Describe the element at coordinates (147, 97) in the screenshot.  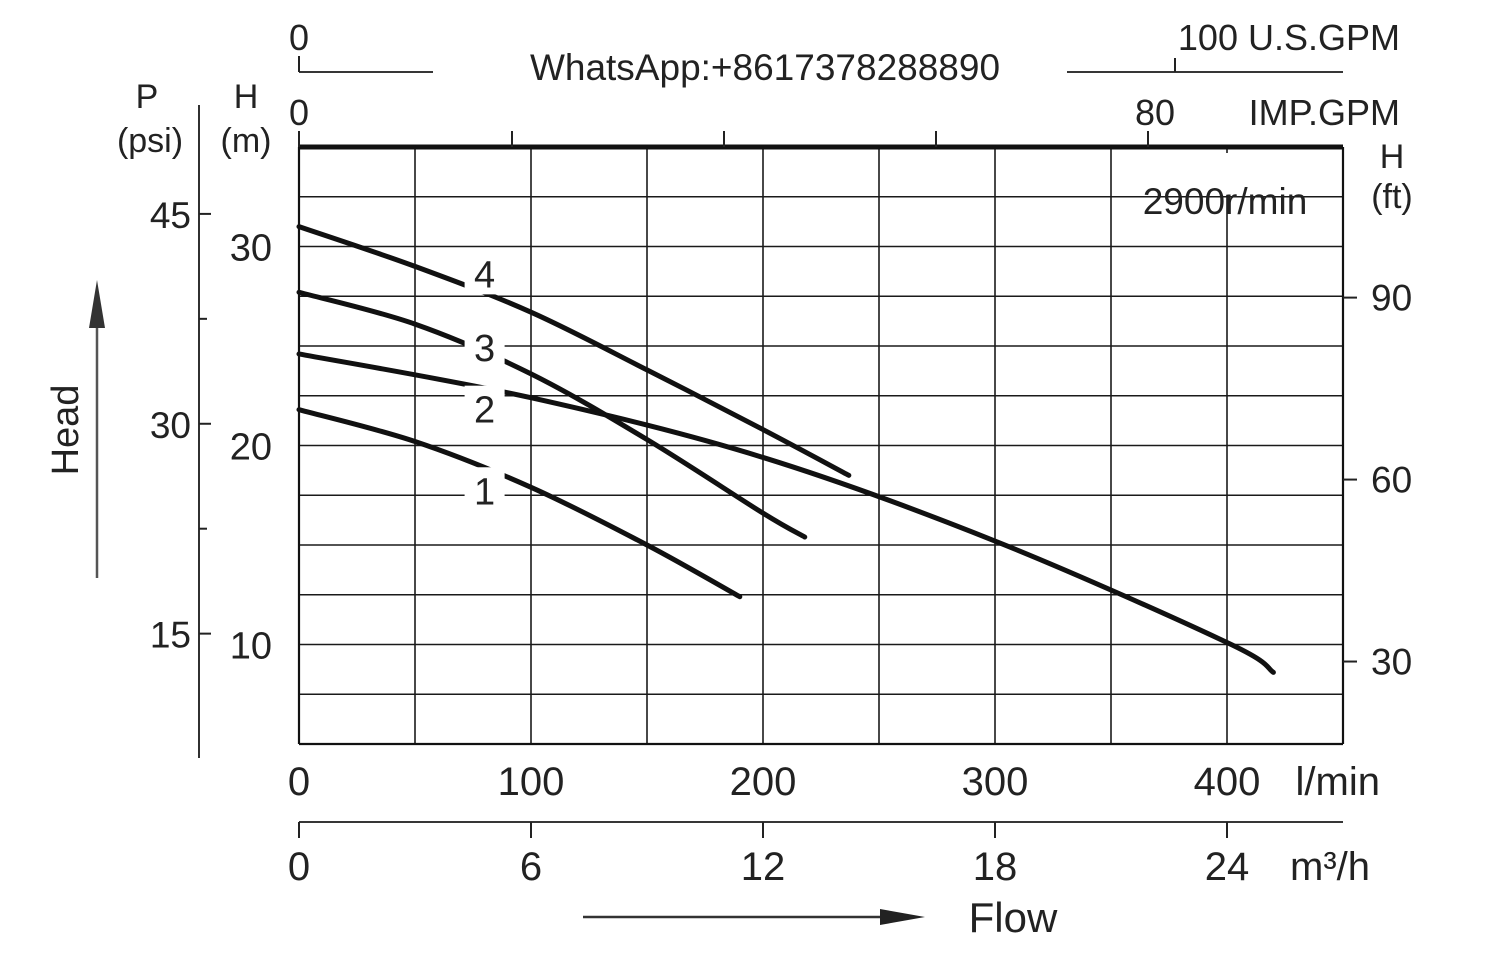
I see `psi-axis-label: P` at that location.